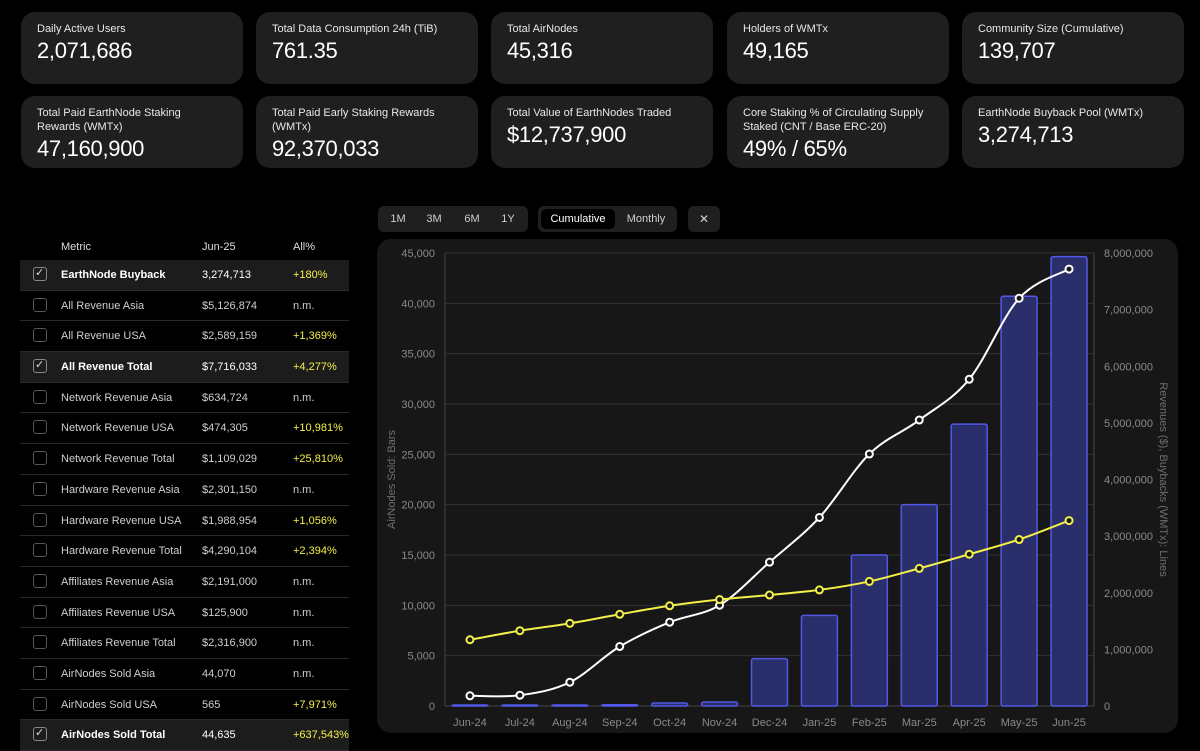  What do you see at coordinates (230, 551) in the screenshot?
I see `metric-value: $4,290,104` at bounding box center [230, 551].